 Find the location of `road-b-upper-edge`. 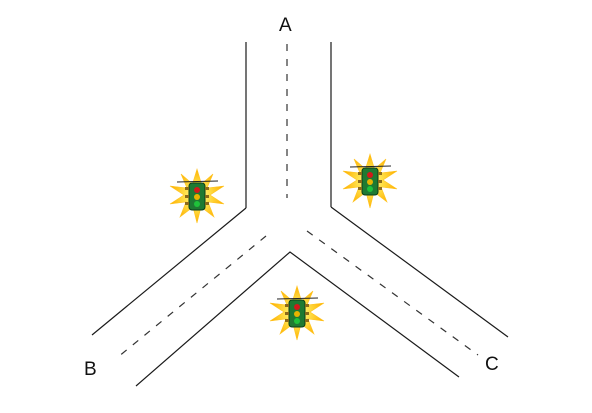

road-b-upper-edge is located at coordinates (169, 271).